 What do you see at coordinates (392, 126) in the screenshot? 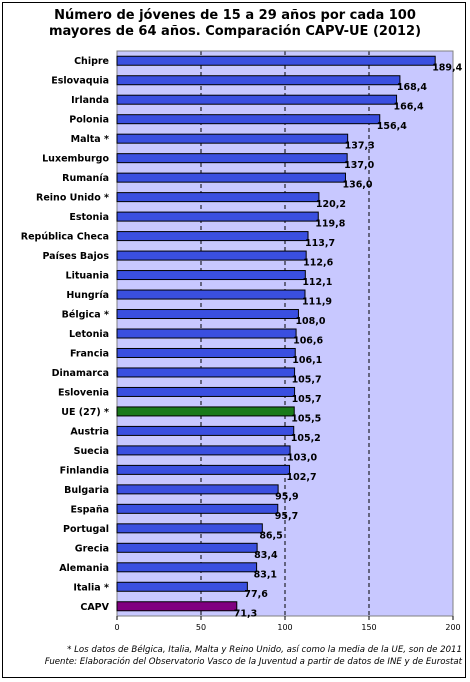
I see `value-label-3: 156,4` at bounding box center [392, 126].